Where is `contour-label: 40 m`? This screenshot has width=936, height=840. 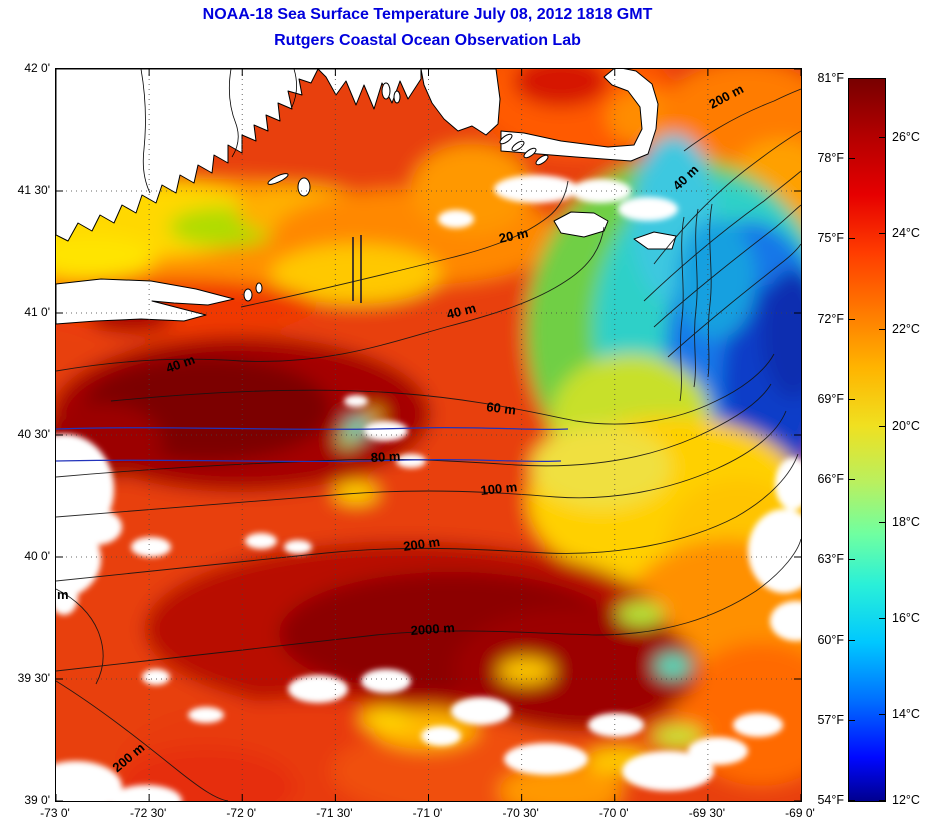
contour-label: 40 m is located at coordinates (461, 311).